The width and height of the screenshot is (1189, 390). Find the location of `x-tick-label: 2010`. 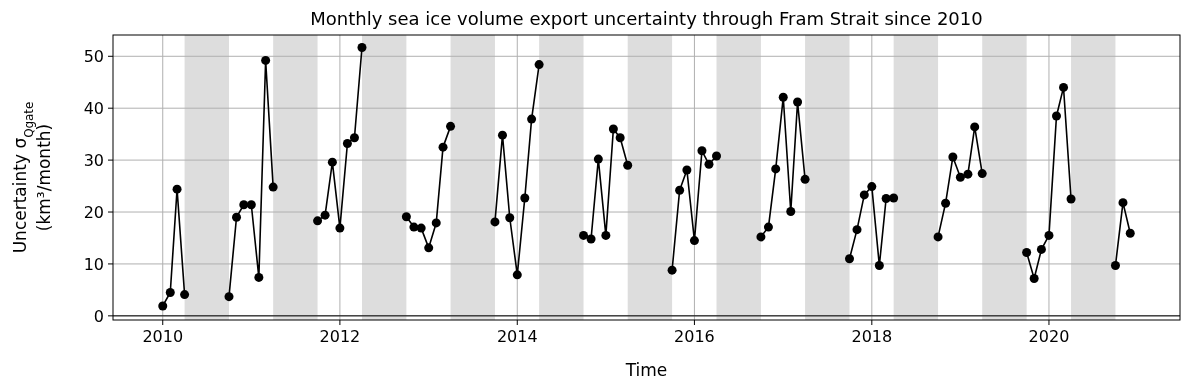

x-tick-label: 2010 is located at coordinates (163, 336).